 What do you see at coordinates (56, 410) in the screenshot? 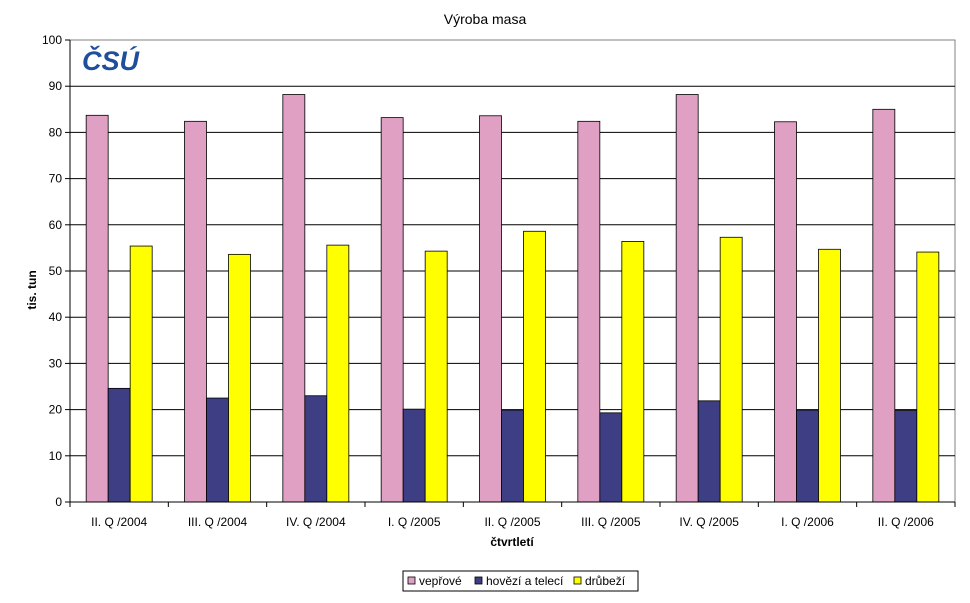
I see `y-tick-label: 20` at bounding box center [56, 410].